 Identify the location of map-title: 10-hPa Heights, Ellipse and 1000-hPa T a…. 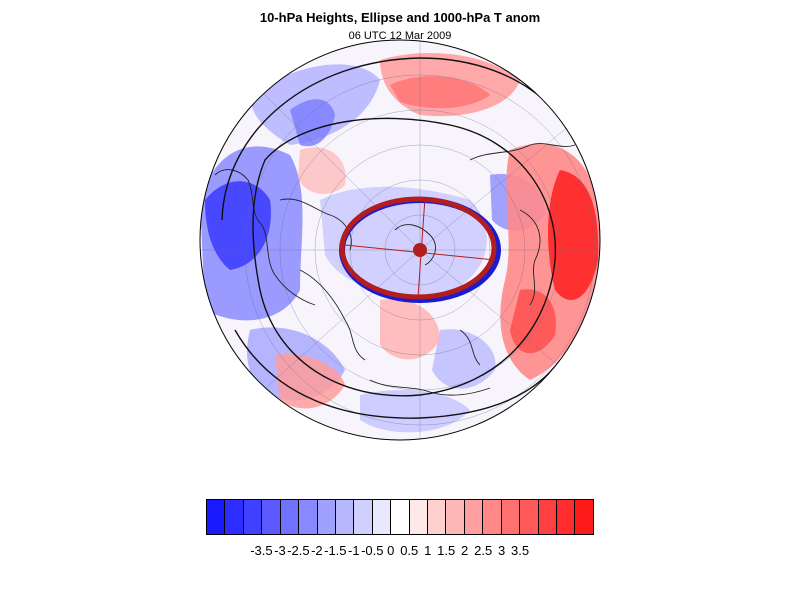
(400, 17).